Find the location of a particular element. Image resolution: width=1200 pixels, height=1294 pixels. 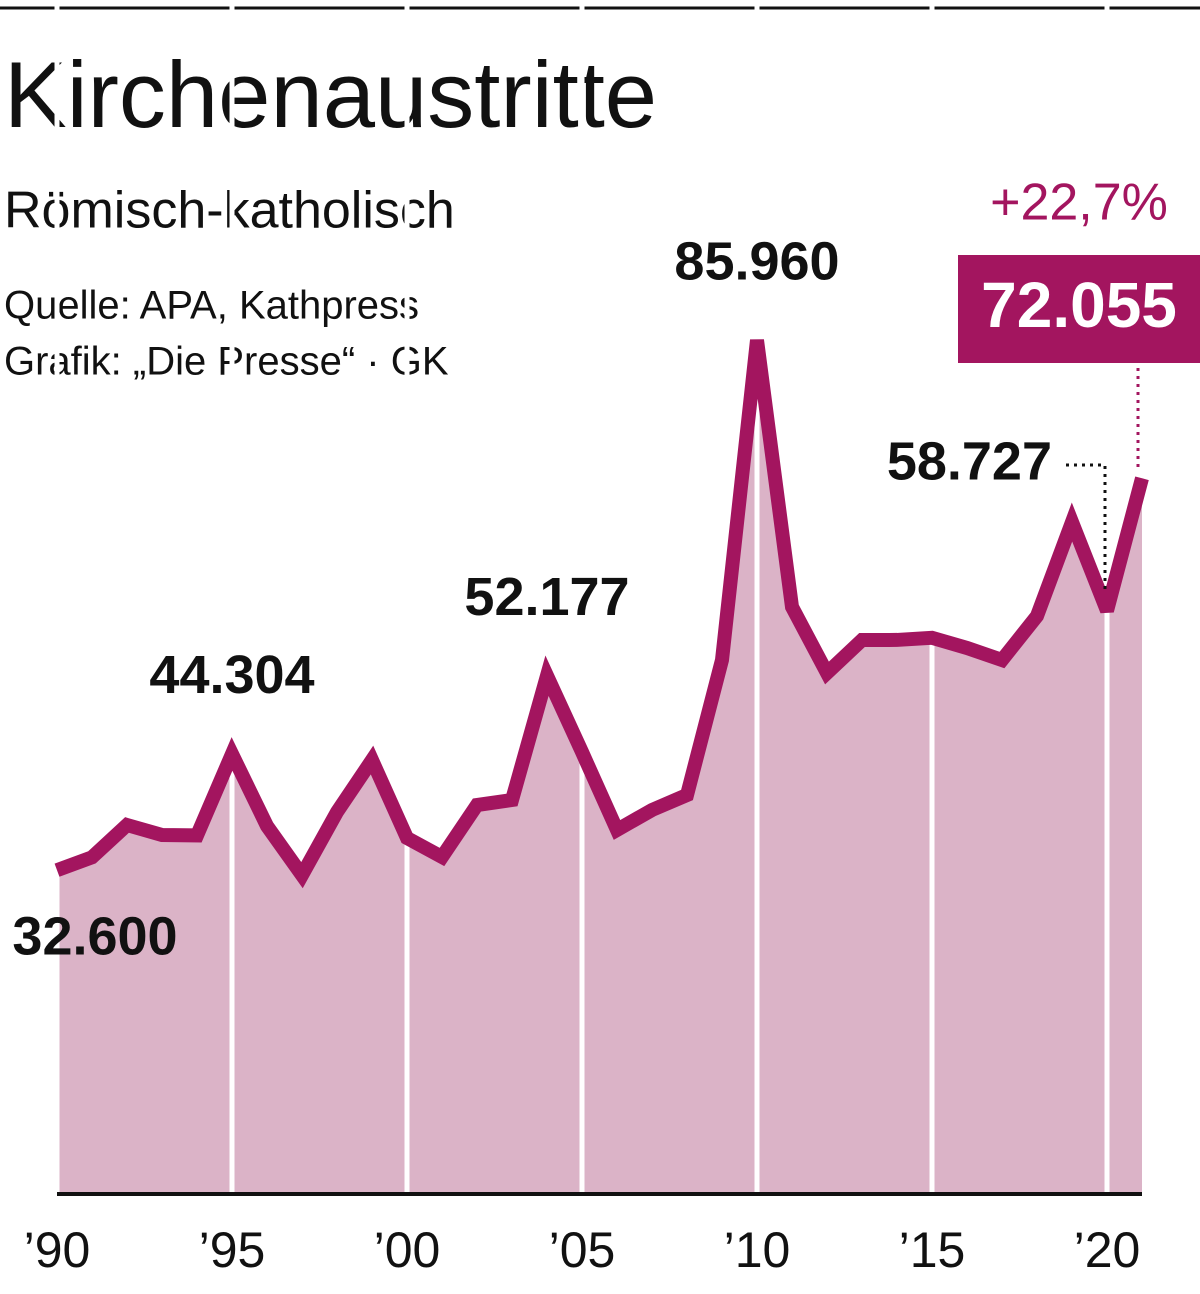

x-tick-label: ’10 is located at coordinates (757, 1250).